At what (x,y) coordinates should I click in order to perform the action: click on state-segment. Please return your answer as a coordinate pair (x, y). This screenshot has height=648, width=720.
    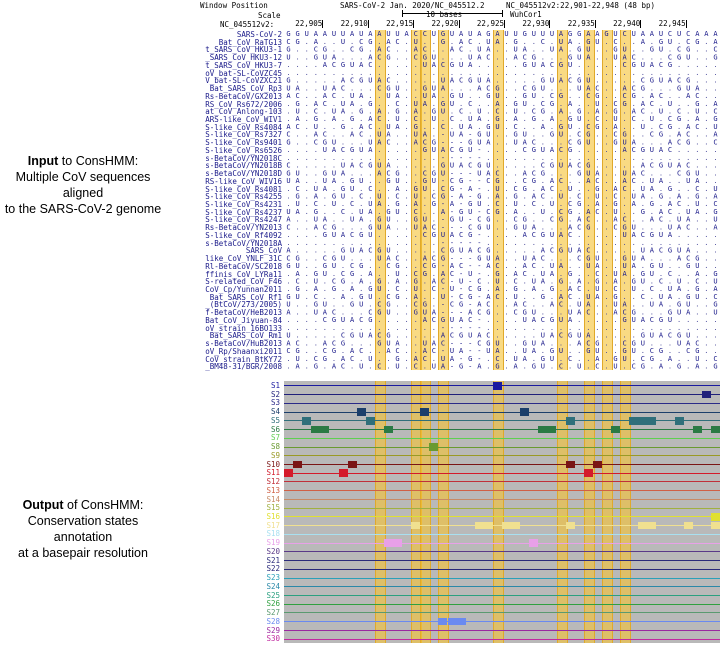
    Looking at the image, I should click on (307, 420).